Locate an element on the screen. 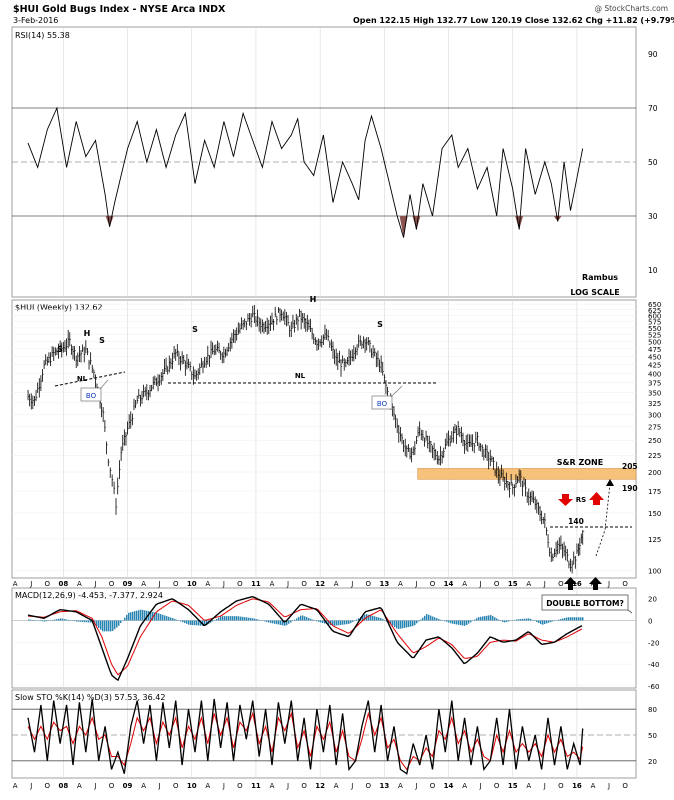  price-x-tick-label: 08 is located at coordinates (63, 584).